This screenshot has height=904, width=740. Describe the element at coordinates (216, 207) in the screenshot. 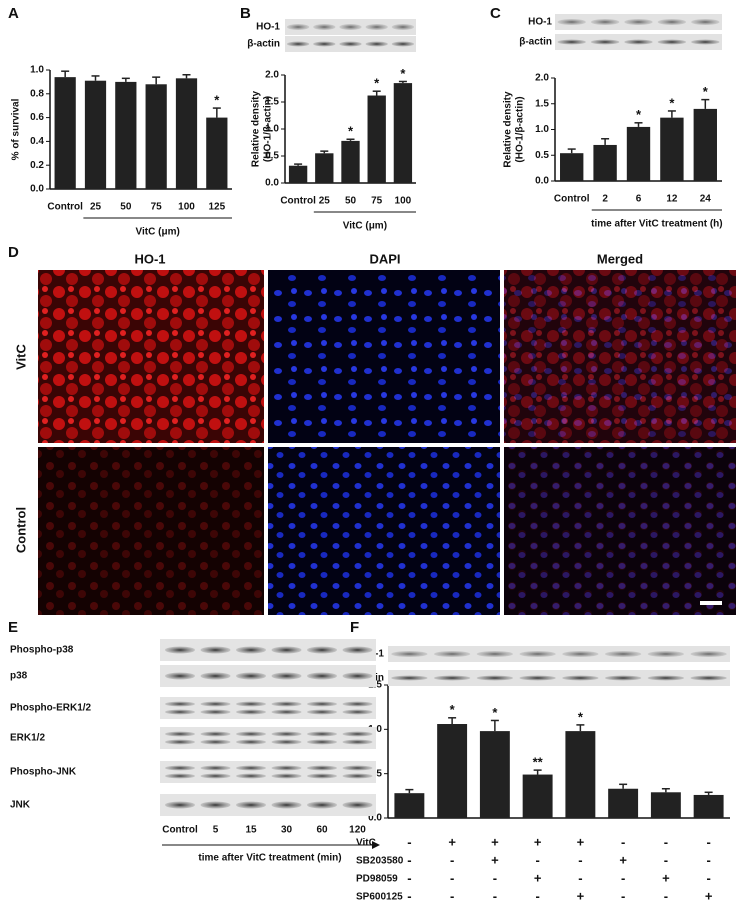

I see `x-tick-label: 125` at that location.